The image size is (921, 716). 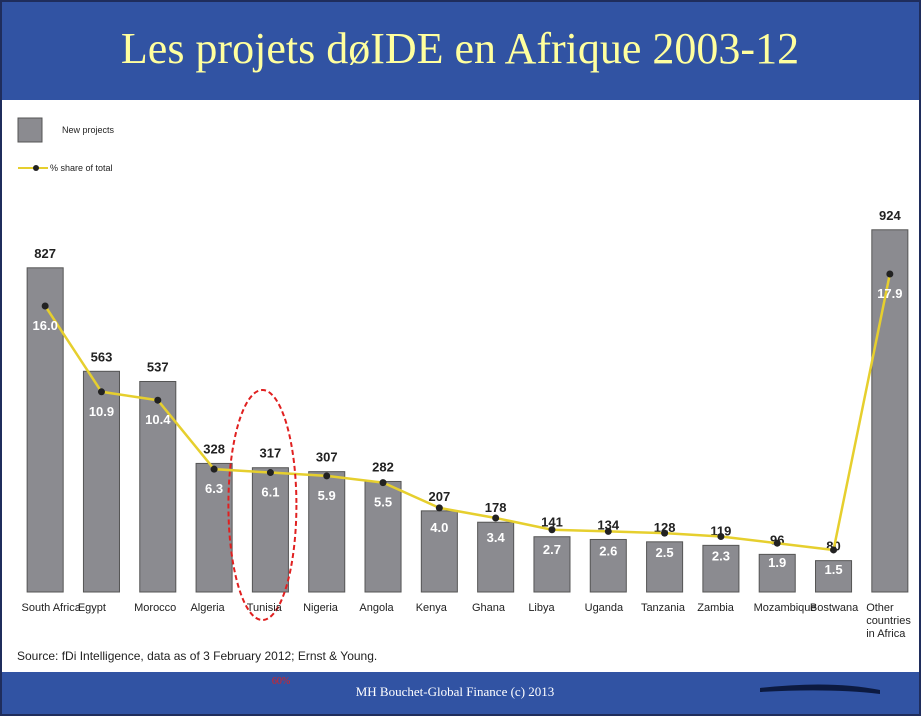 What do you see at coordinates (608, 550) in the screenshot?
I see `line-value-label: 2.6` at bounding box center [608, 550].